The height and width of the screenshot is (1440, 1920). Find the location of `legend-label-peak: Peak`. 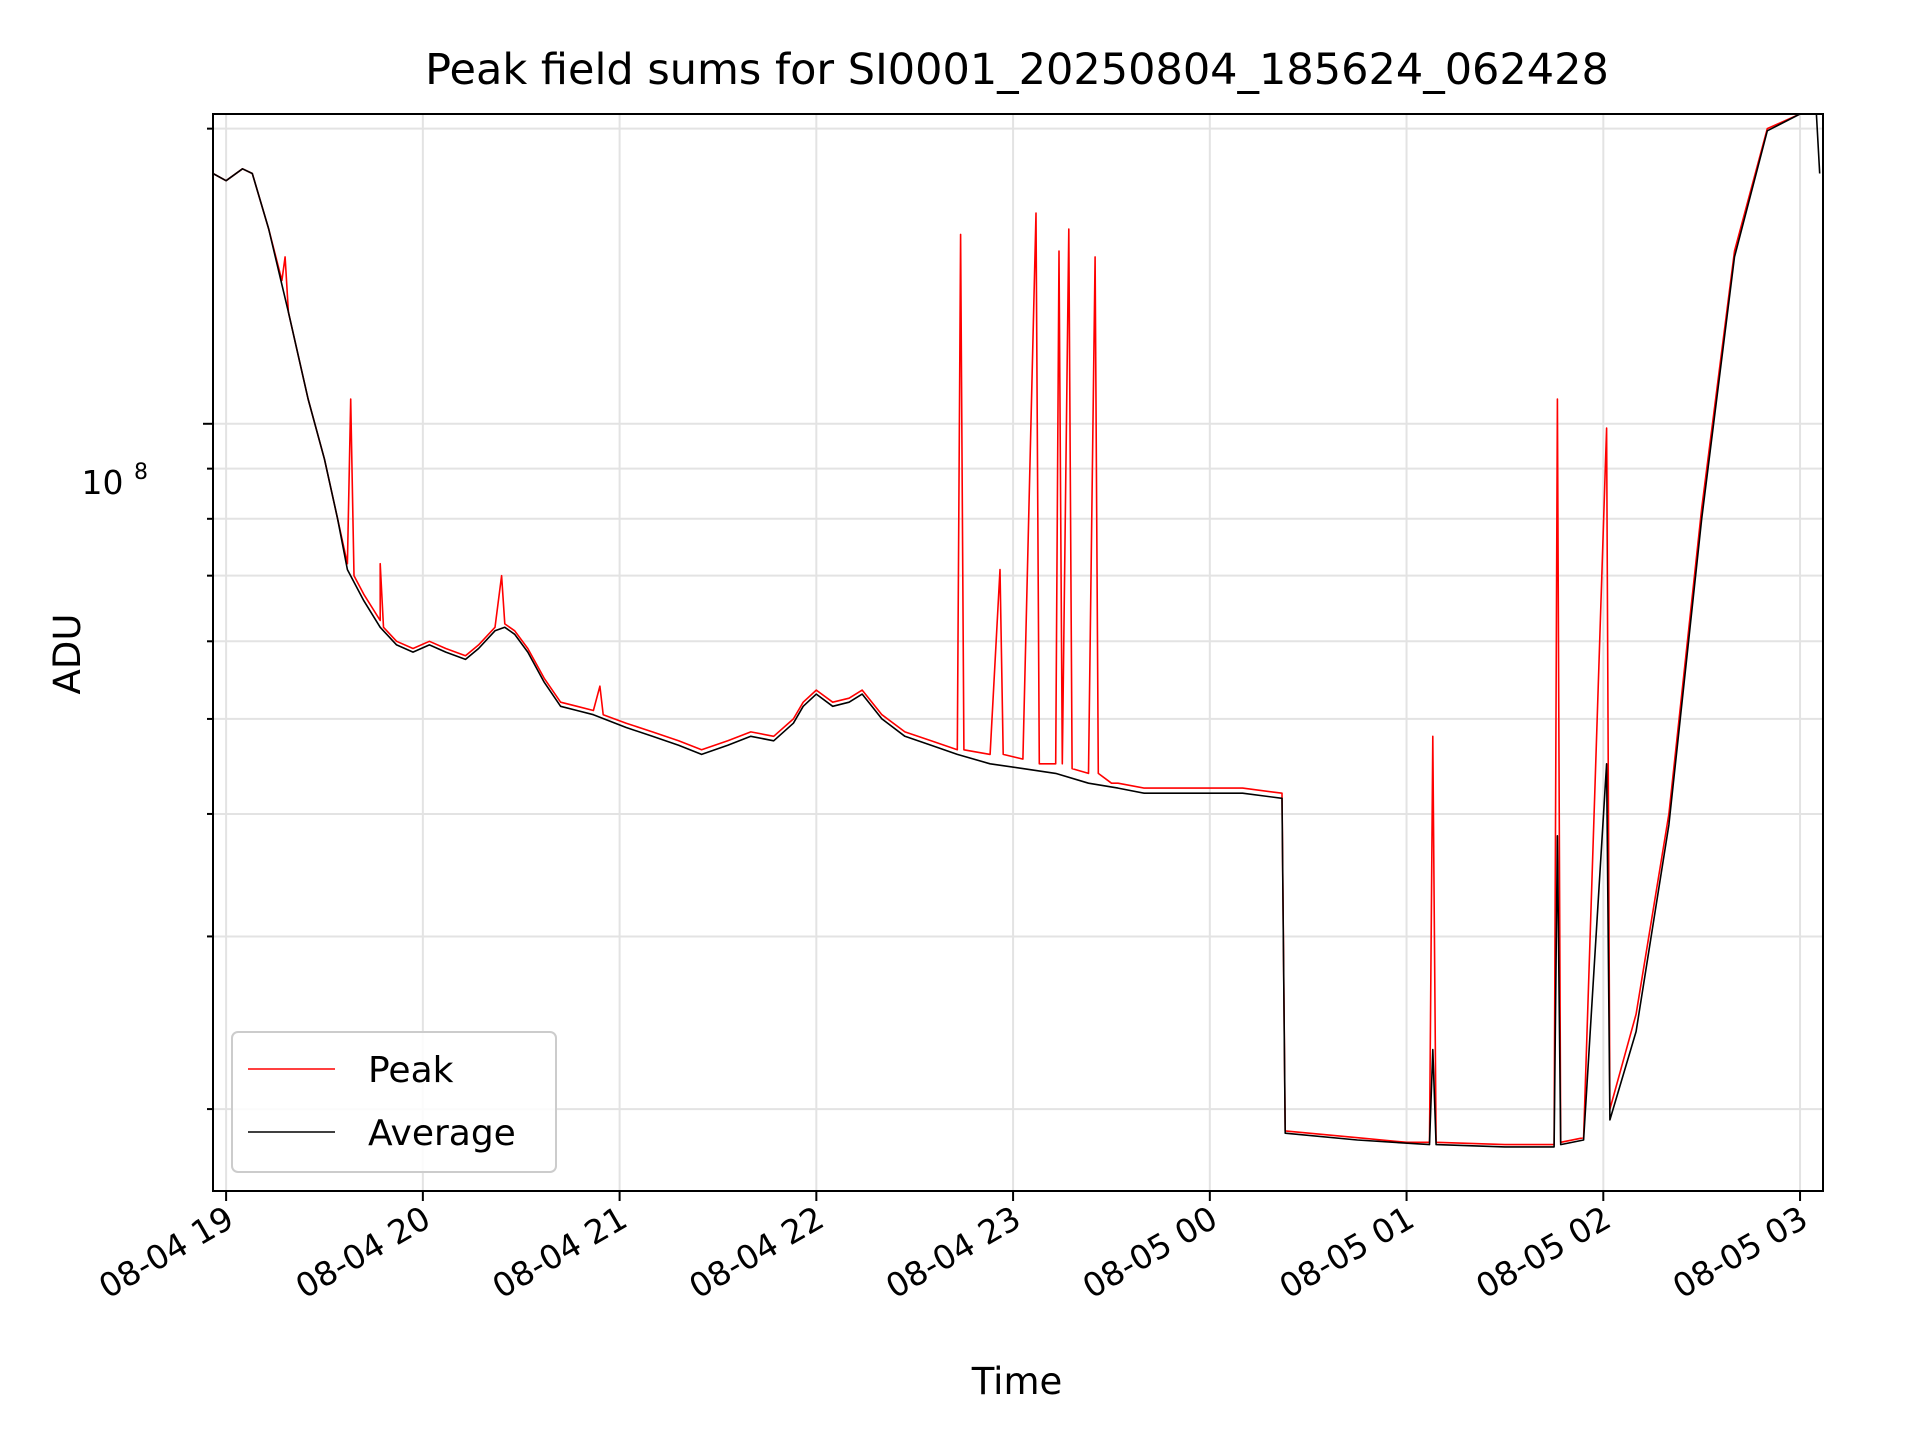

legend-label-peak: Peak is located at coordinates (411, 1070).